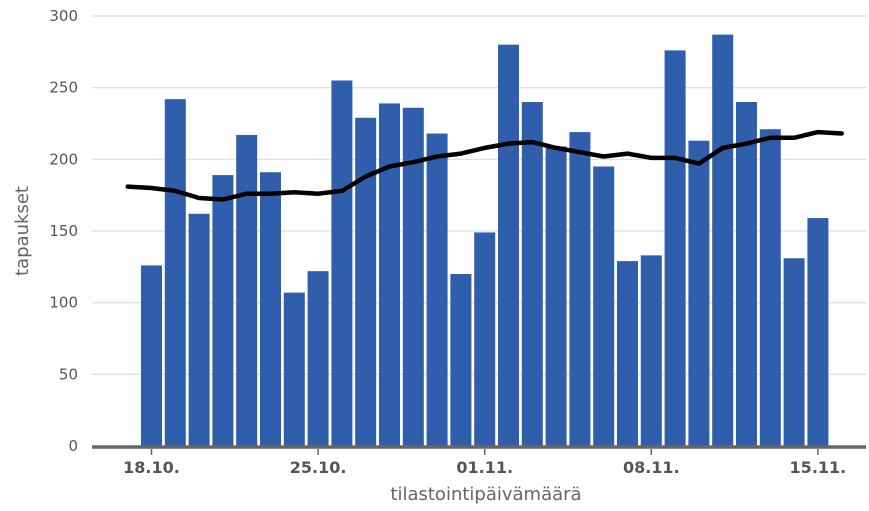 This screenshot has height=511, width=869. Describe the element at coordinates (68, 374) in the screenshot. I see `y-tick-label: 50` at that location.